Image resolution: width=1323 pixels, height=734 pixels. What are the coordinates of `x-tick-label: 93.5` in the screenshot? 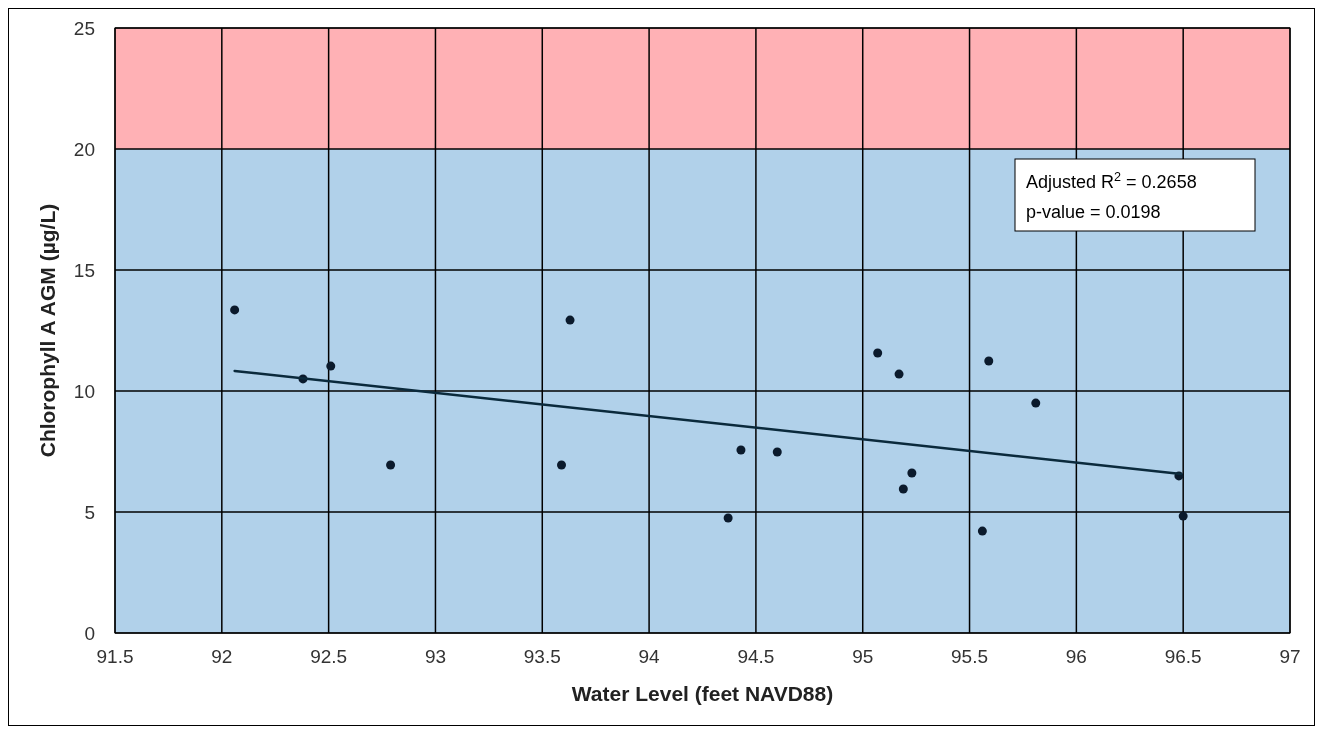 It's located at (542, 656).